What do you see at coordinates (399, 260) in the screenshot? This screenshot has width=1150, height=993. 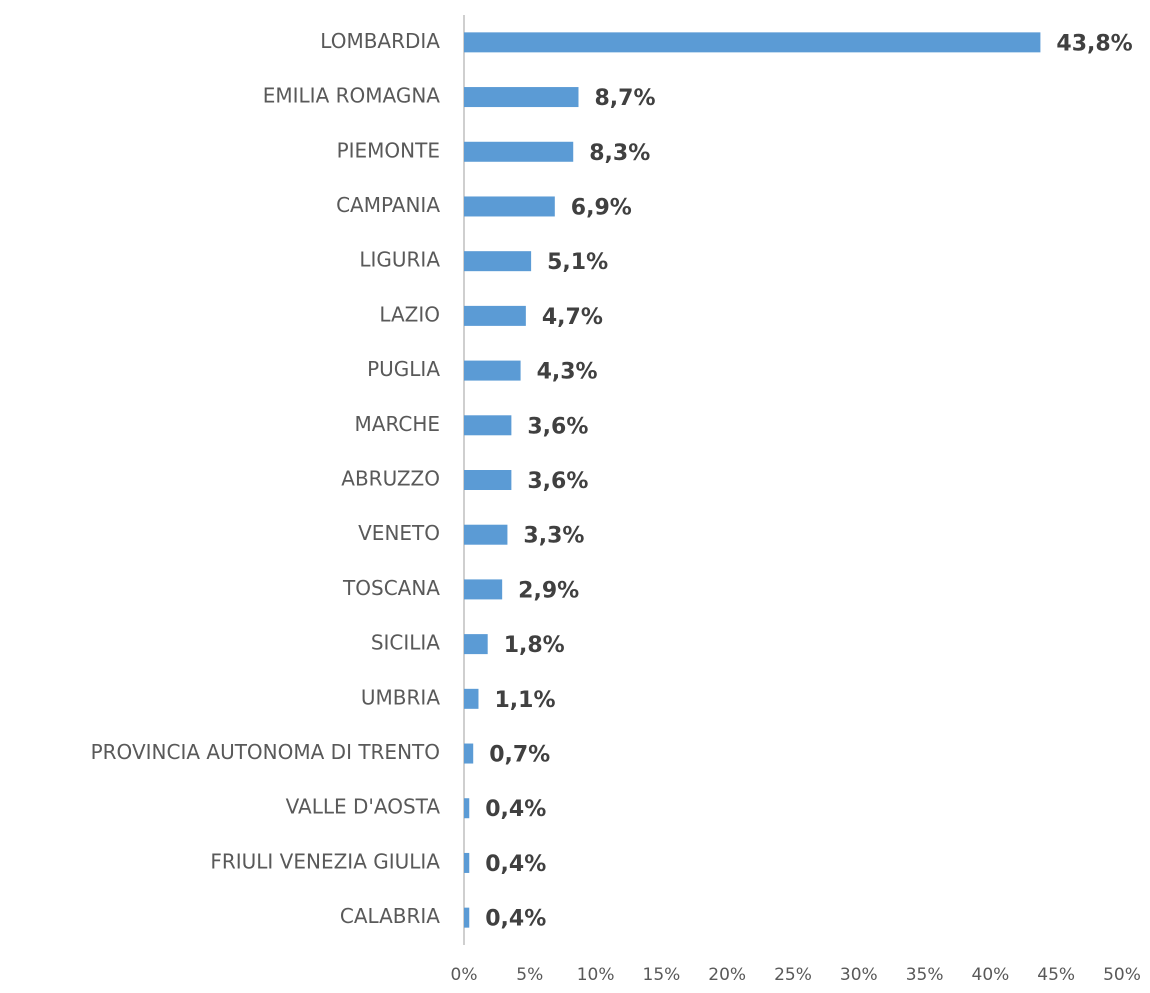 I see `y-tick-label: LIGURIA` at bounding box center [399, 260].